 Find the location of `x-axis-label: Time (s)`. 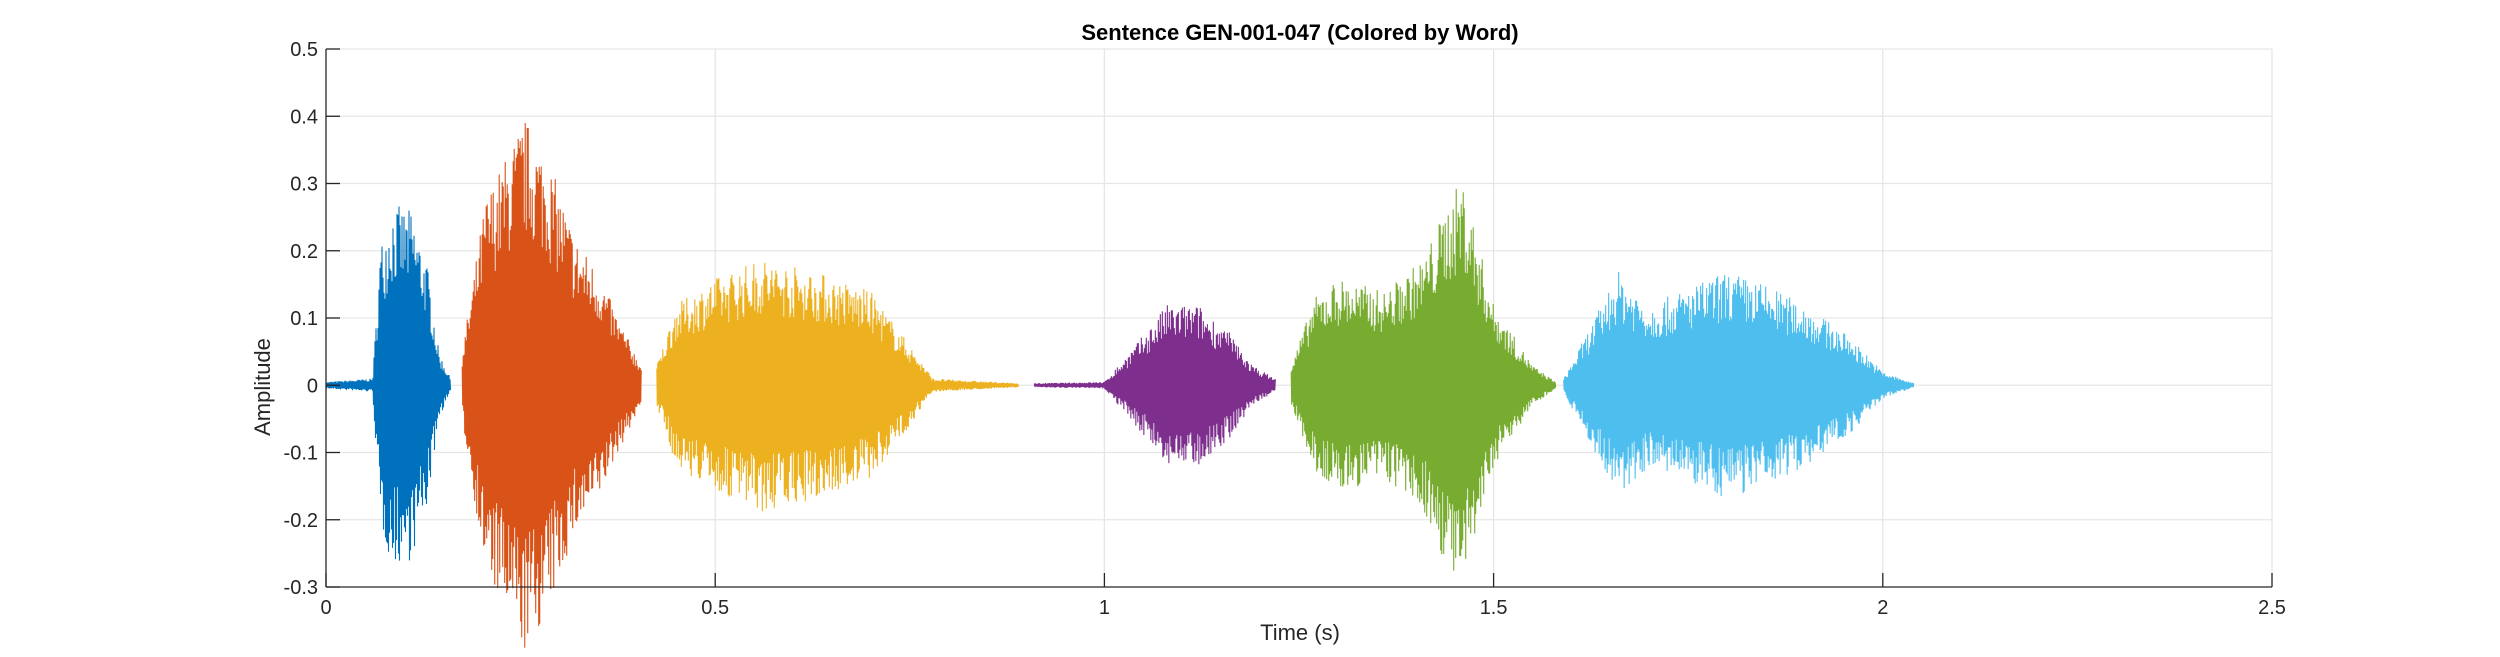

x-axis-label: Time (s) is located at coordinates (1300, 632).